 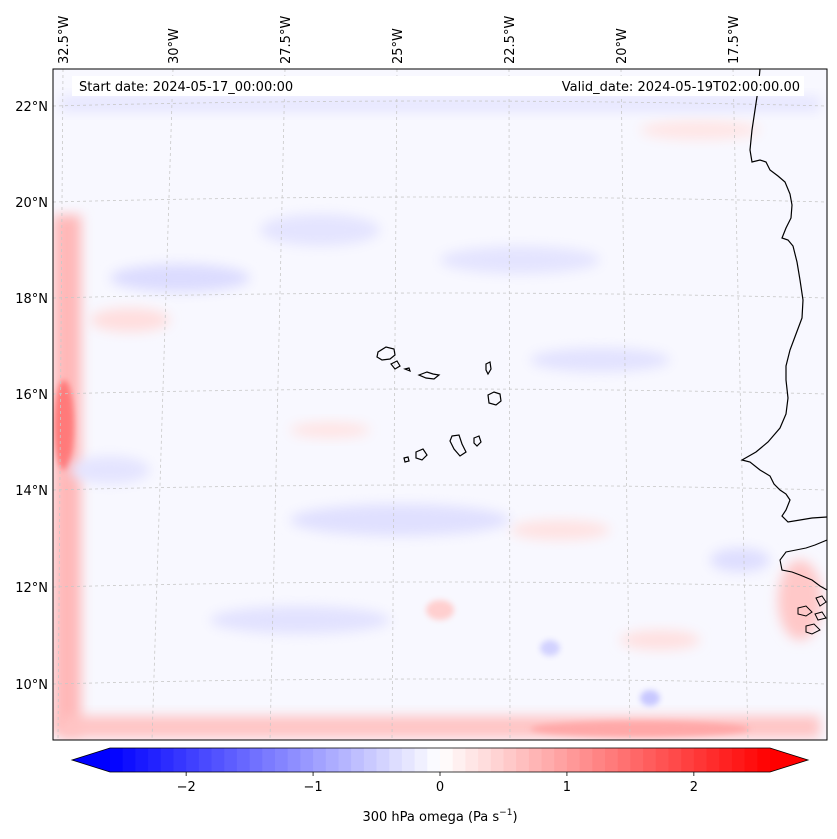 What do you see at coordinates (398, 46) in the screenshot?
I see `lon-label: 25°W` at bounding box center [398, 46].